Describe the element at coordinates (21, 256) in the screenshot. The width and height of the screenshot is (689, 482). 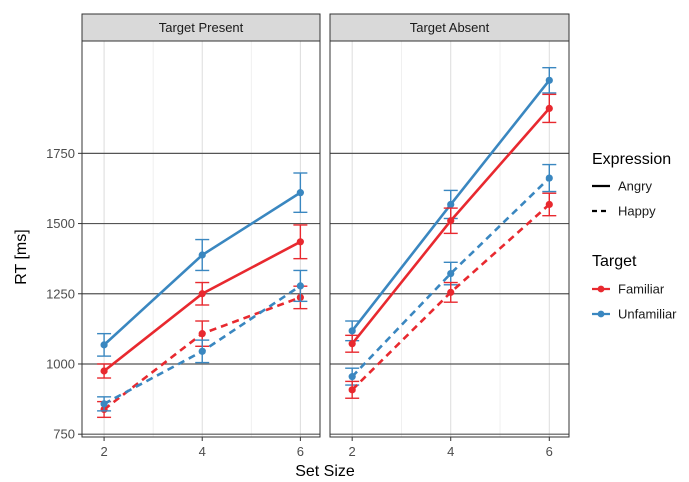
I see `y-axis-title: RT [ms]` at that location.